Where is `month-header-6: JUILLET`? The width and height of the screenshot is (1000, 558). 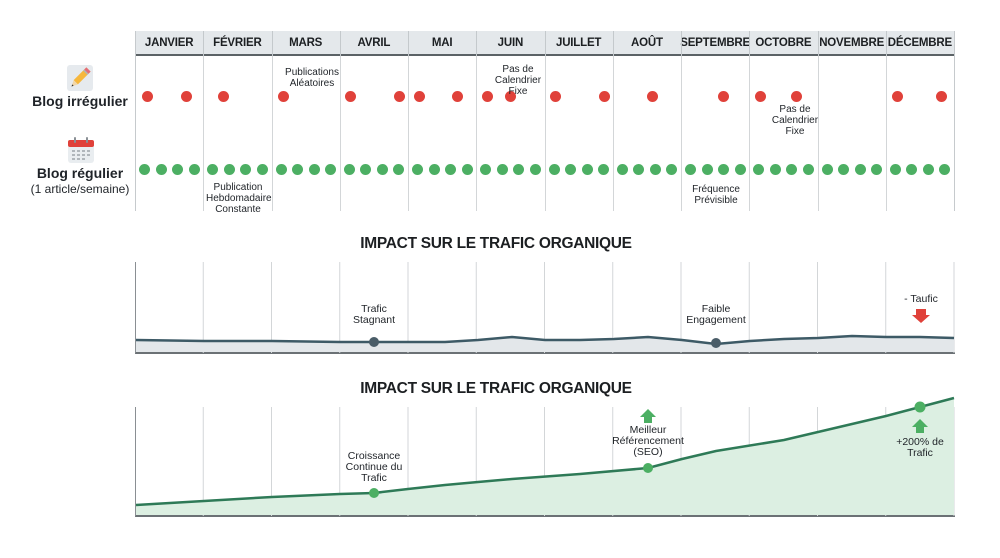 month-header-6: JUILLET is located at coordinates (578, 43).